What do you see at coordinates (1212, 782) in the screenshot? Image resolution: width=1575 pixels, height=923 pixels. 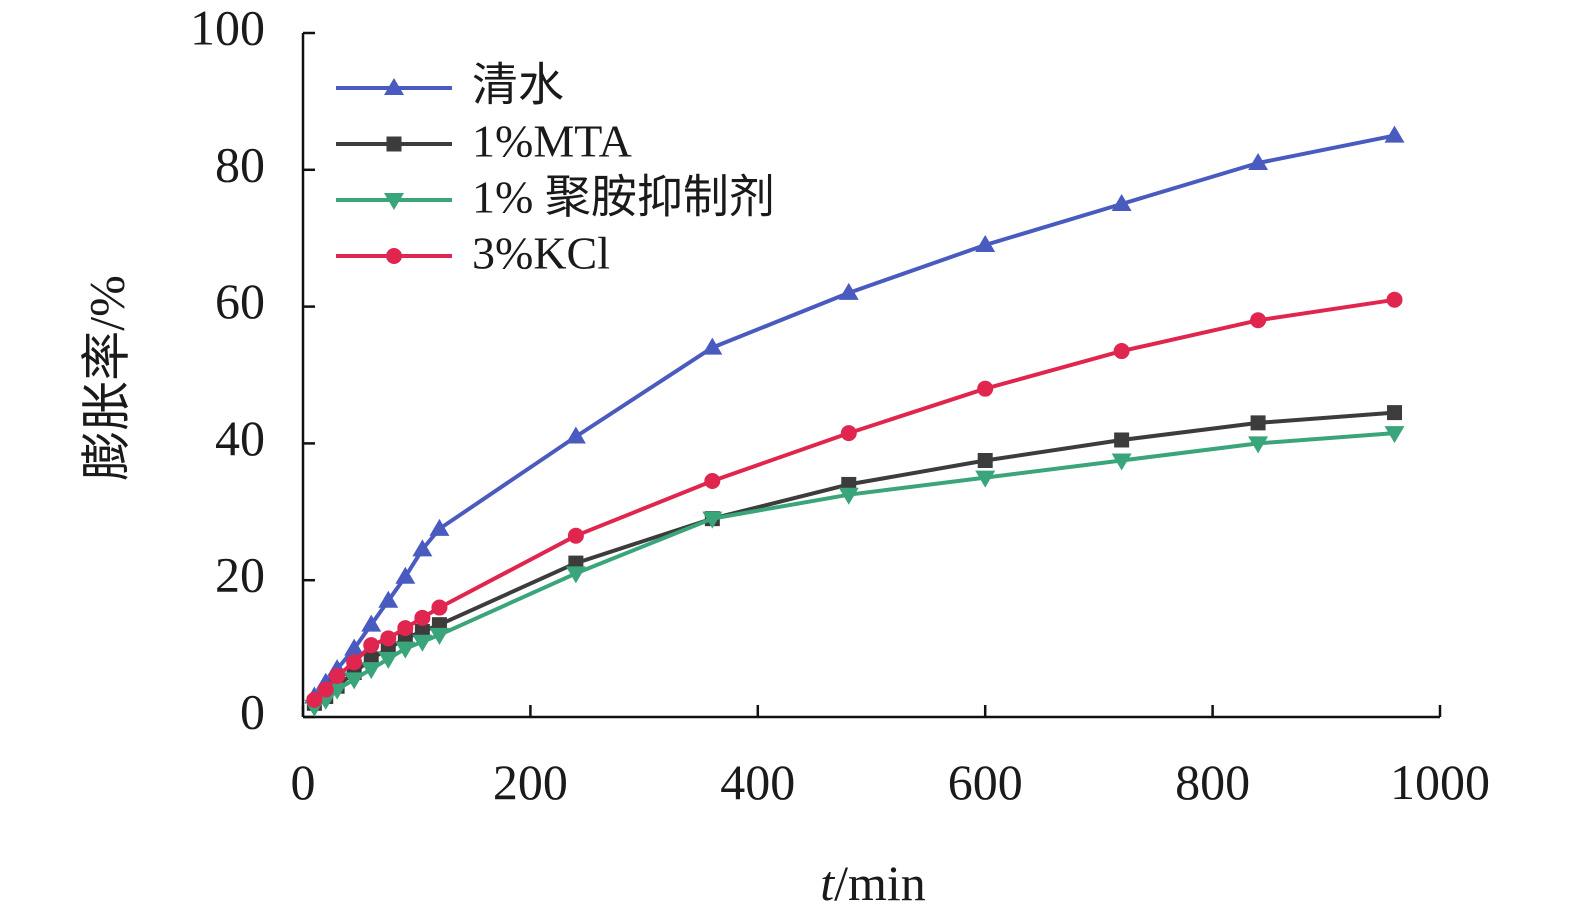 I see `x-tick-label: 800` at bounding box center [1212, 782].